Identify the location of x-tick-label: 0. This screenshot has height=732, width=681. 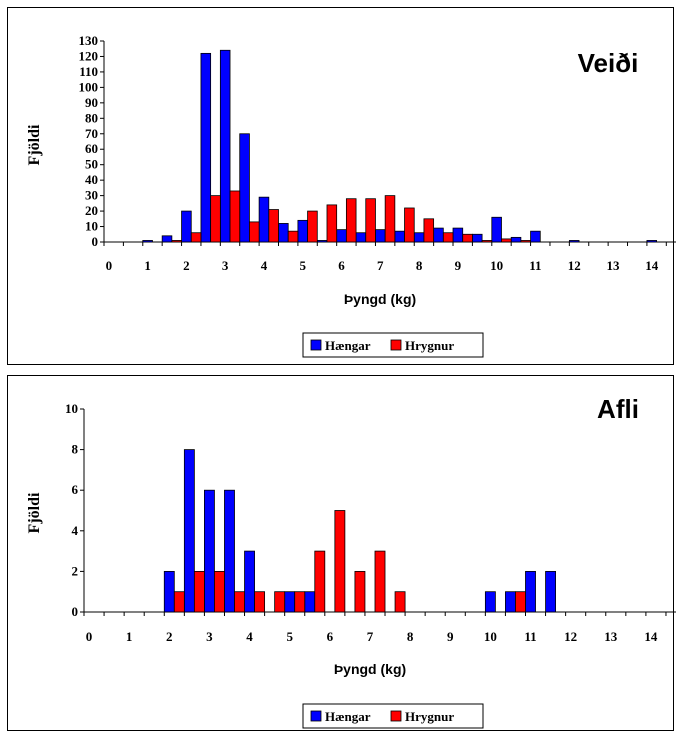
(109, 265).